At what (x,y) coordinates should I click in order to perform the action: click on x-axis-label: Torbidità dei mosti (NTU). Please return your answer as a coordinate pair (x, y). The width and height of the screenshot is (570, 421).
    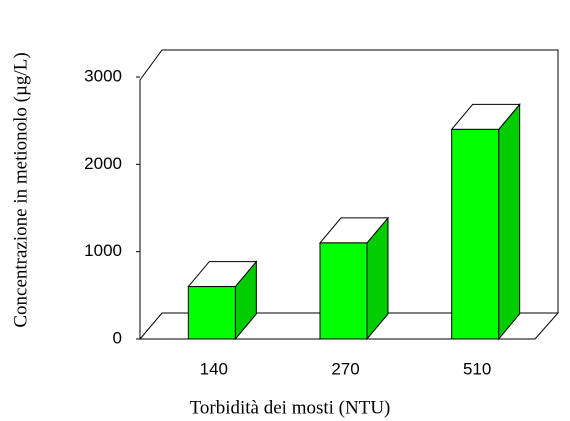
    Looking at the image, I should click on (290, 407).